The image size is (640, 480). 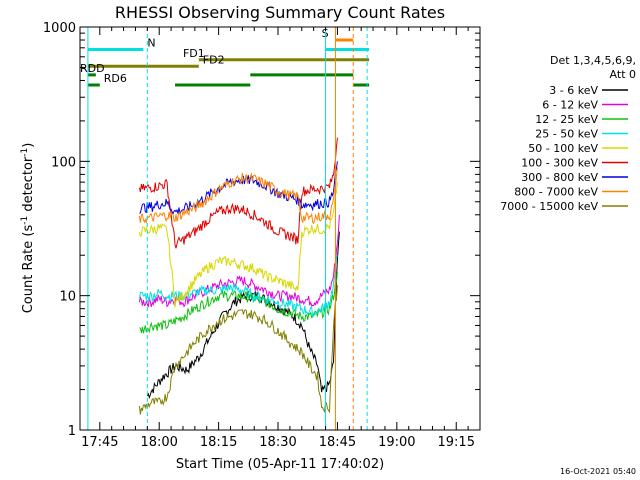 What do you see at coordinates (598, 471) in the screenshot?
I see `footer-timestamp: 16-Oct-2021 05:40` at bounding box center [598, 471].